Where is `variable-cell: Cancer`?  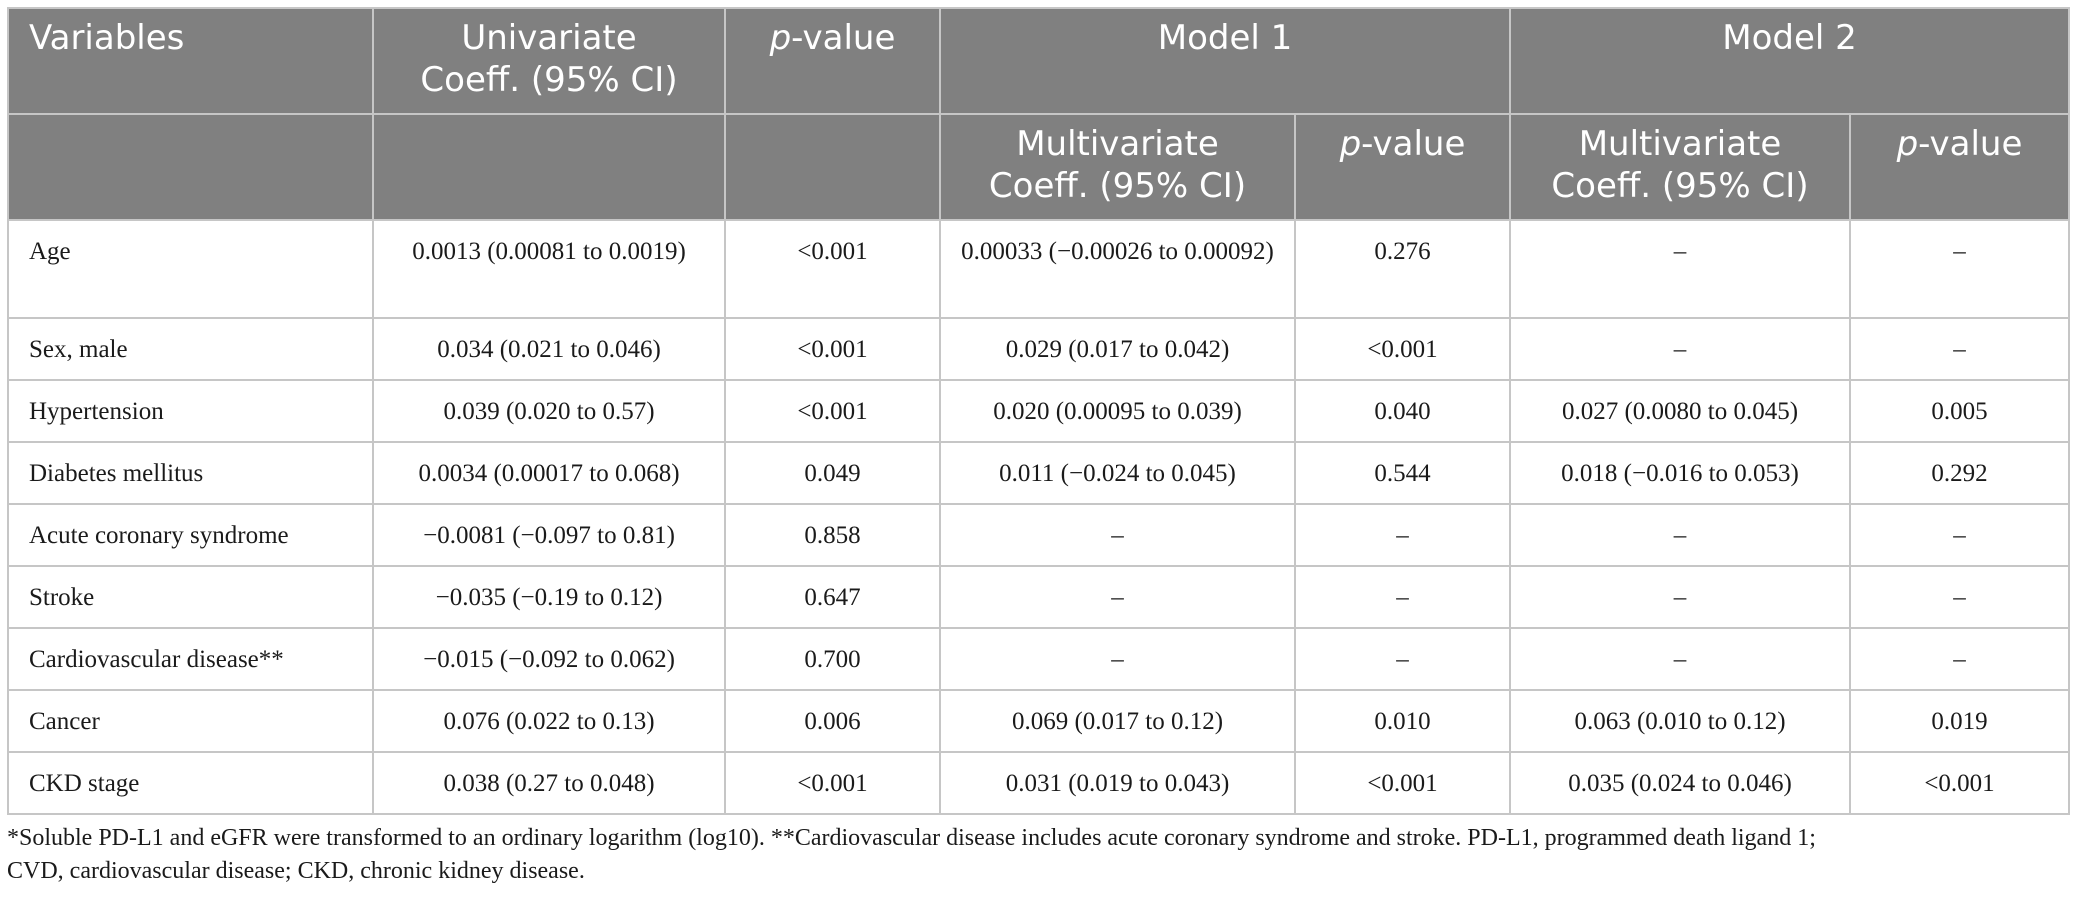
variable-cell: Cancer is located at coordinates (190, 721).